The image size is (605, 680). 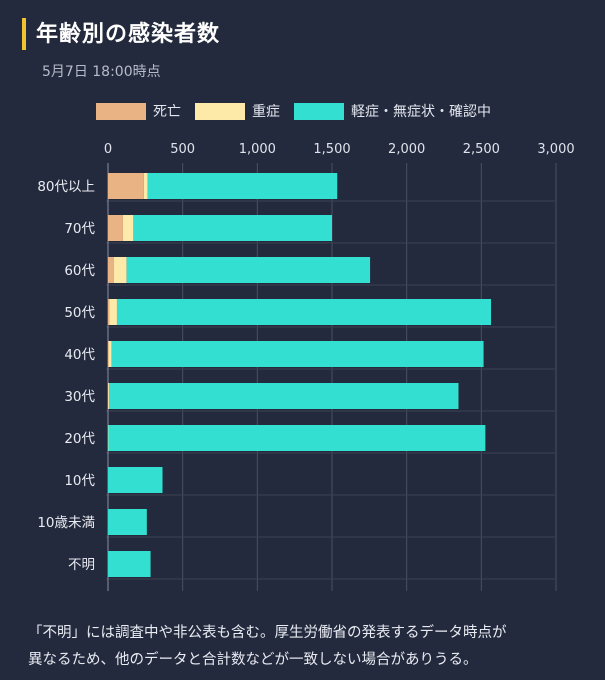 What do you see at coordinates (24, 34) in the screenshot?
I see `title-accent-bar` at bounding box center [24, 34].